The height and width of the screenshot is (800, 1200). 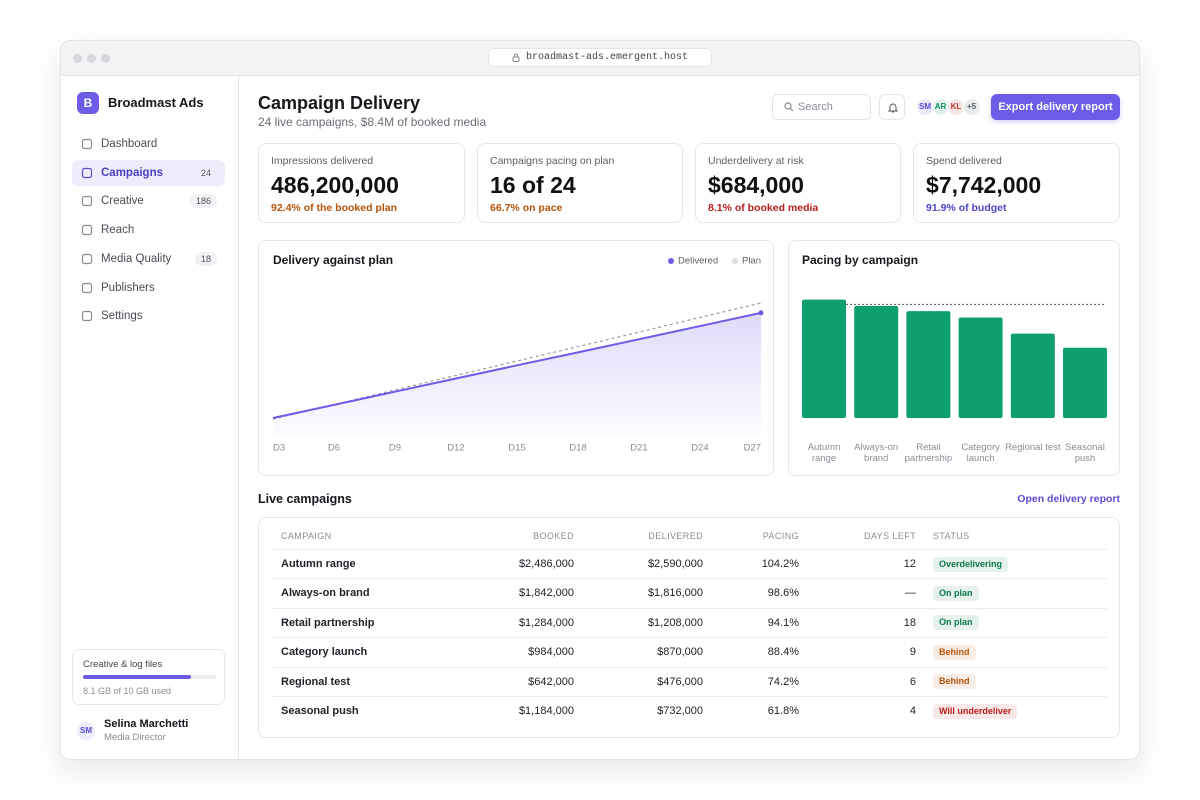 I want to click on search-placeholder: Search, so click(x=815, y=107).